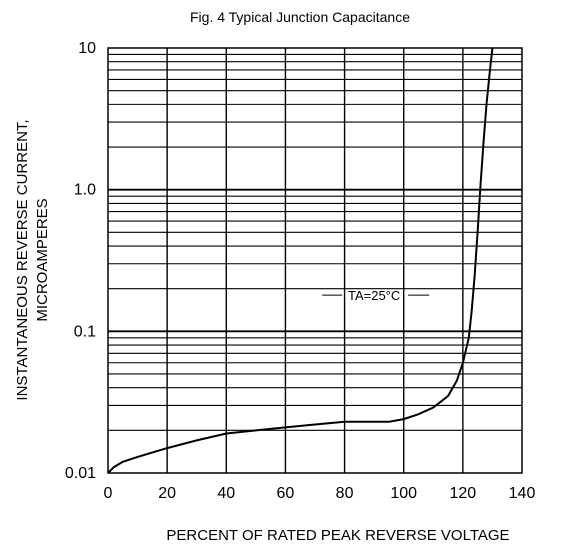 Image resolution: width=579 pixels, height=550 pixels. I want to click on y-axis-label-line2: MICROAMPERES, so click(42, 259).